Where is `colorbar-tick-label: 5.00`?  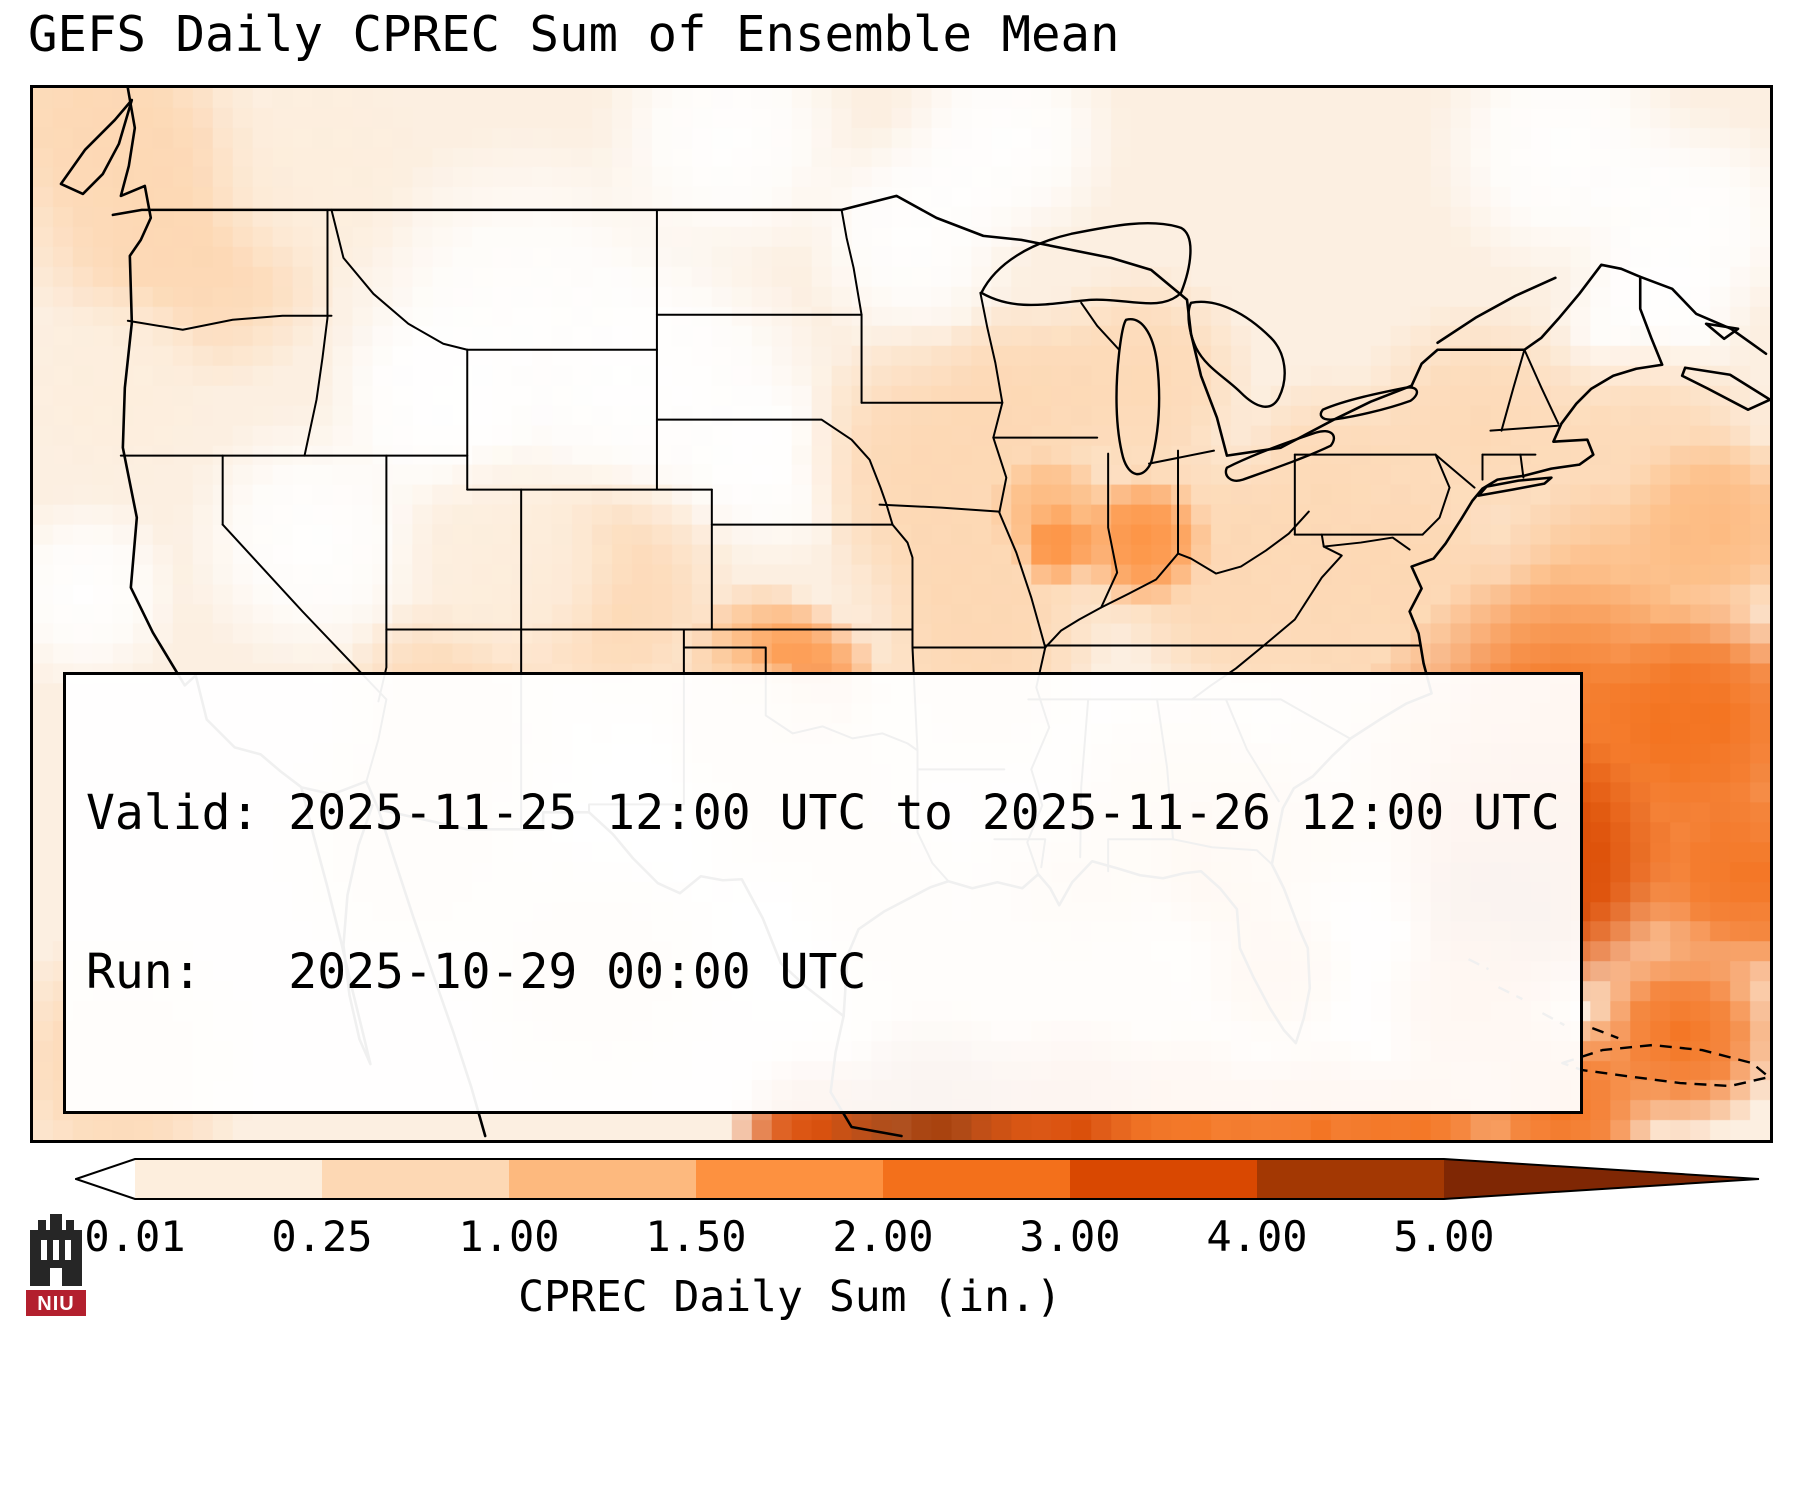
colorbar-tick-label: 5.00 is located at coordinates (1444, 1236).